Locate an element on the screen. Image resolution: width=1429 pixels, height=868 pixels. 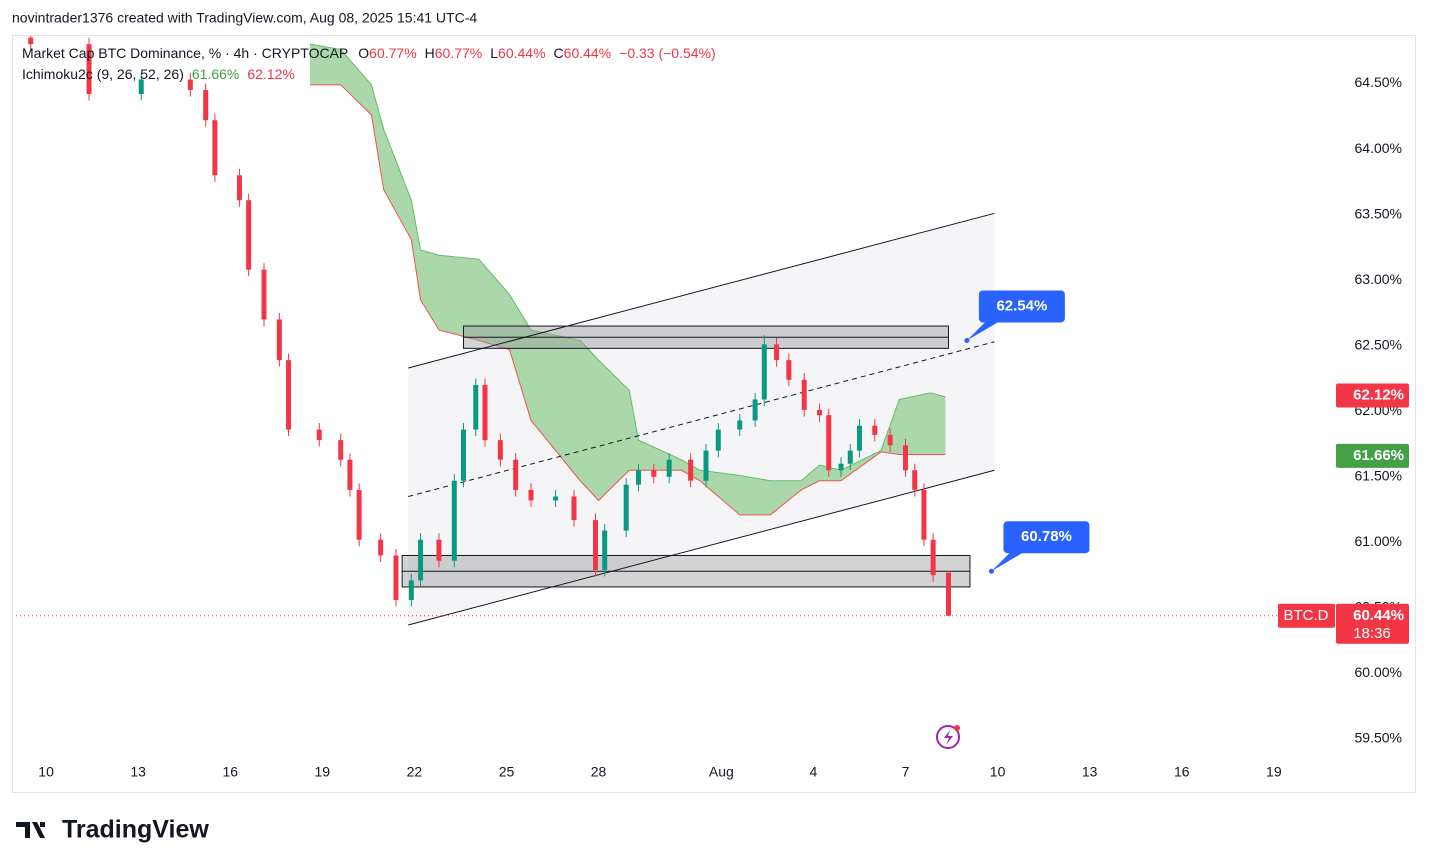
countdown: 18:36 is located at coordinates (1372, 633).